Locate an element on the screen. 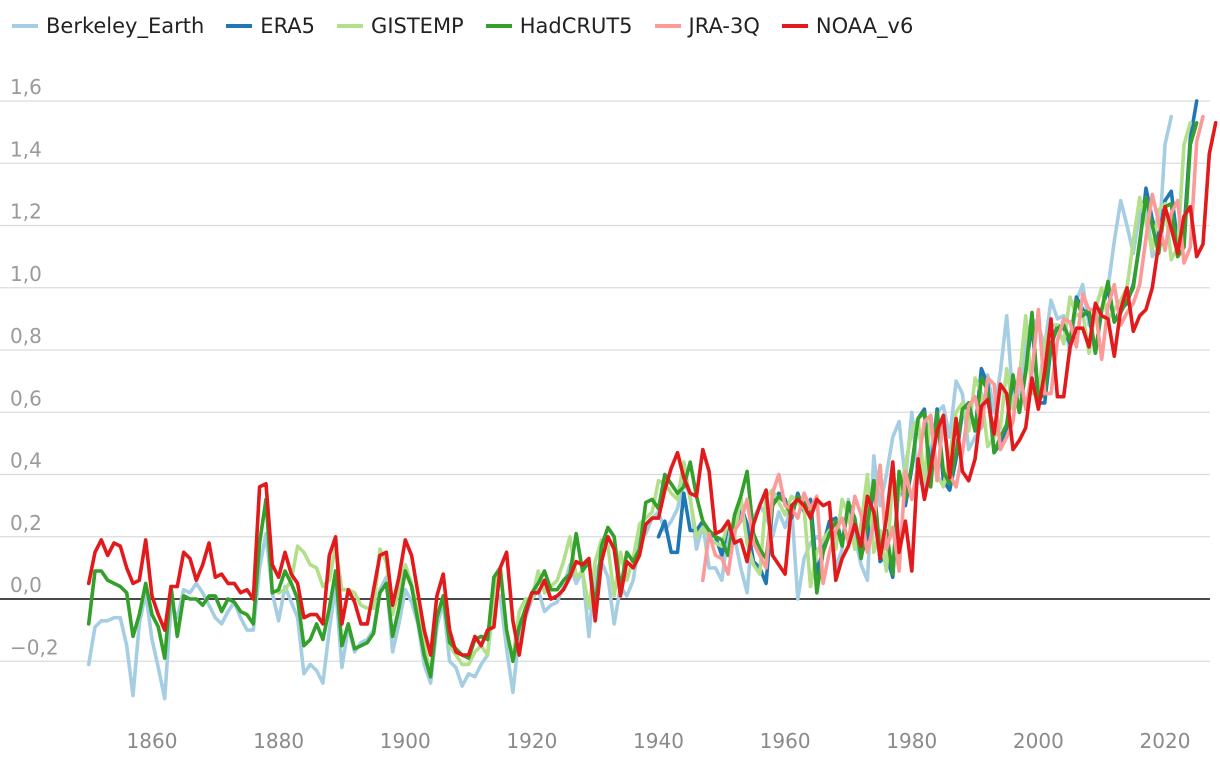  x-tick-label: 1920 is located at coordinates (531, 741).